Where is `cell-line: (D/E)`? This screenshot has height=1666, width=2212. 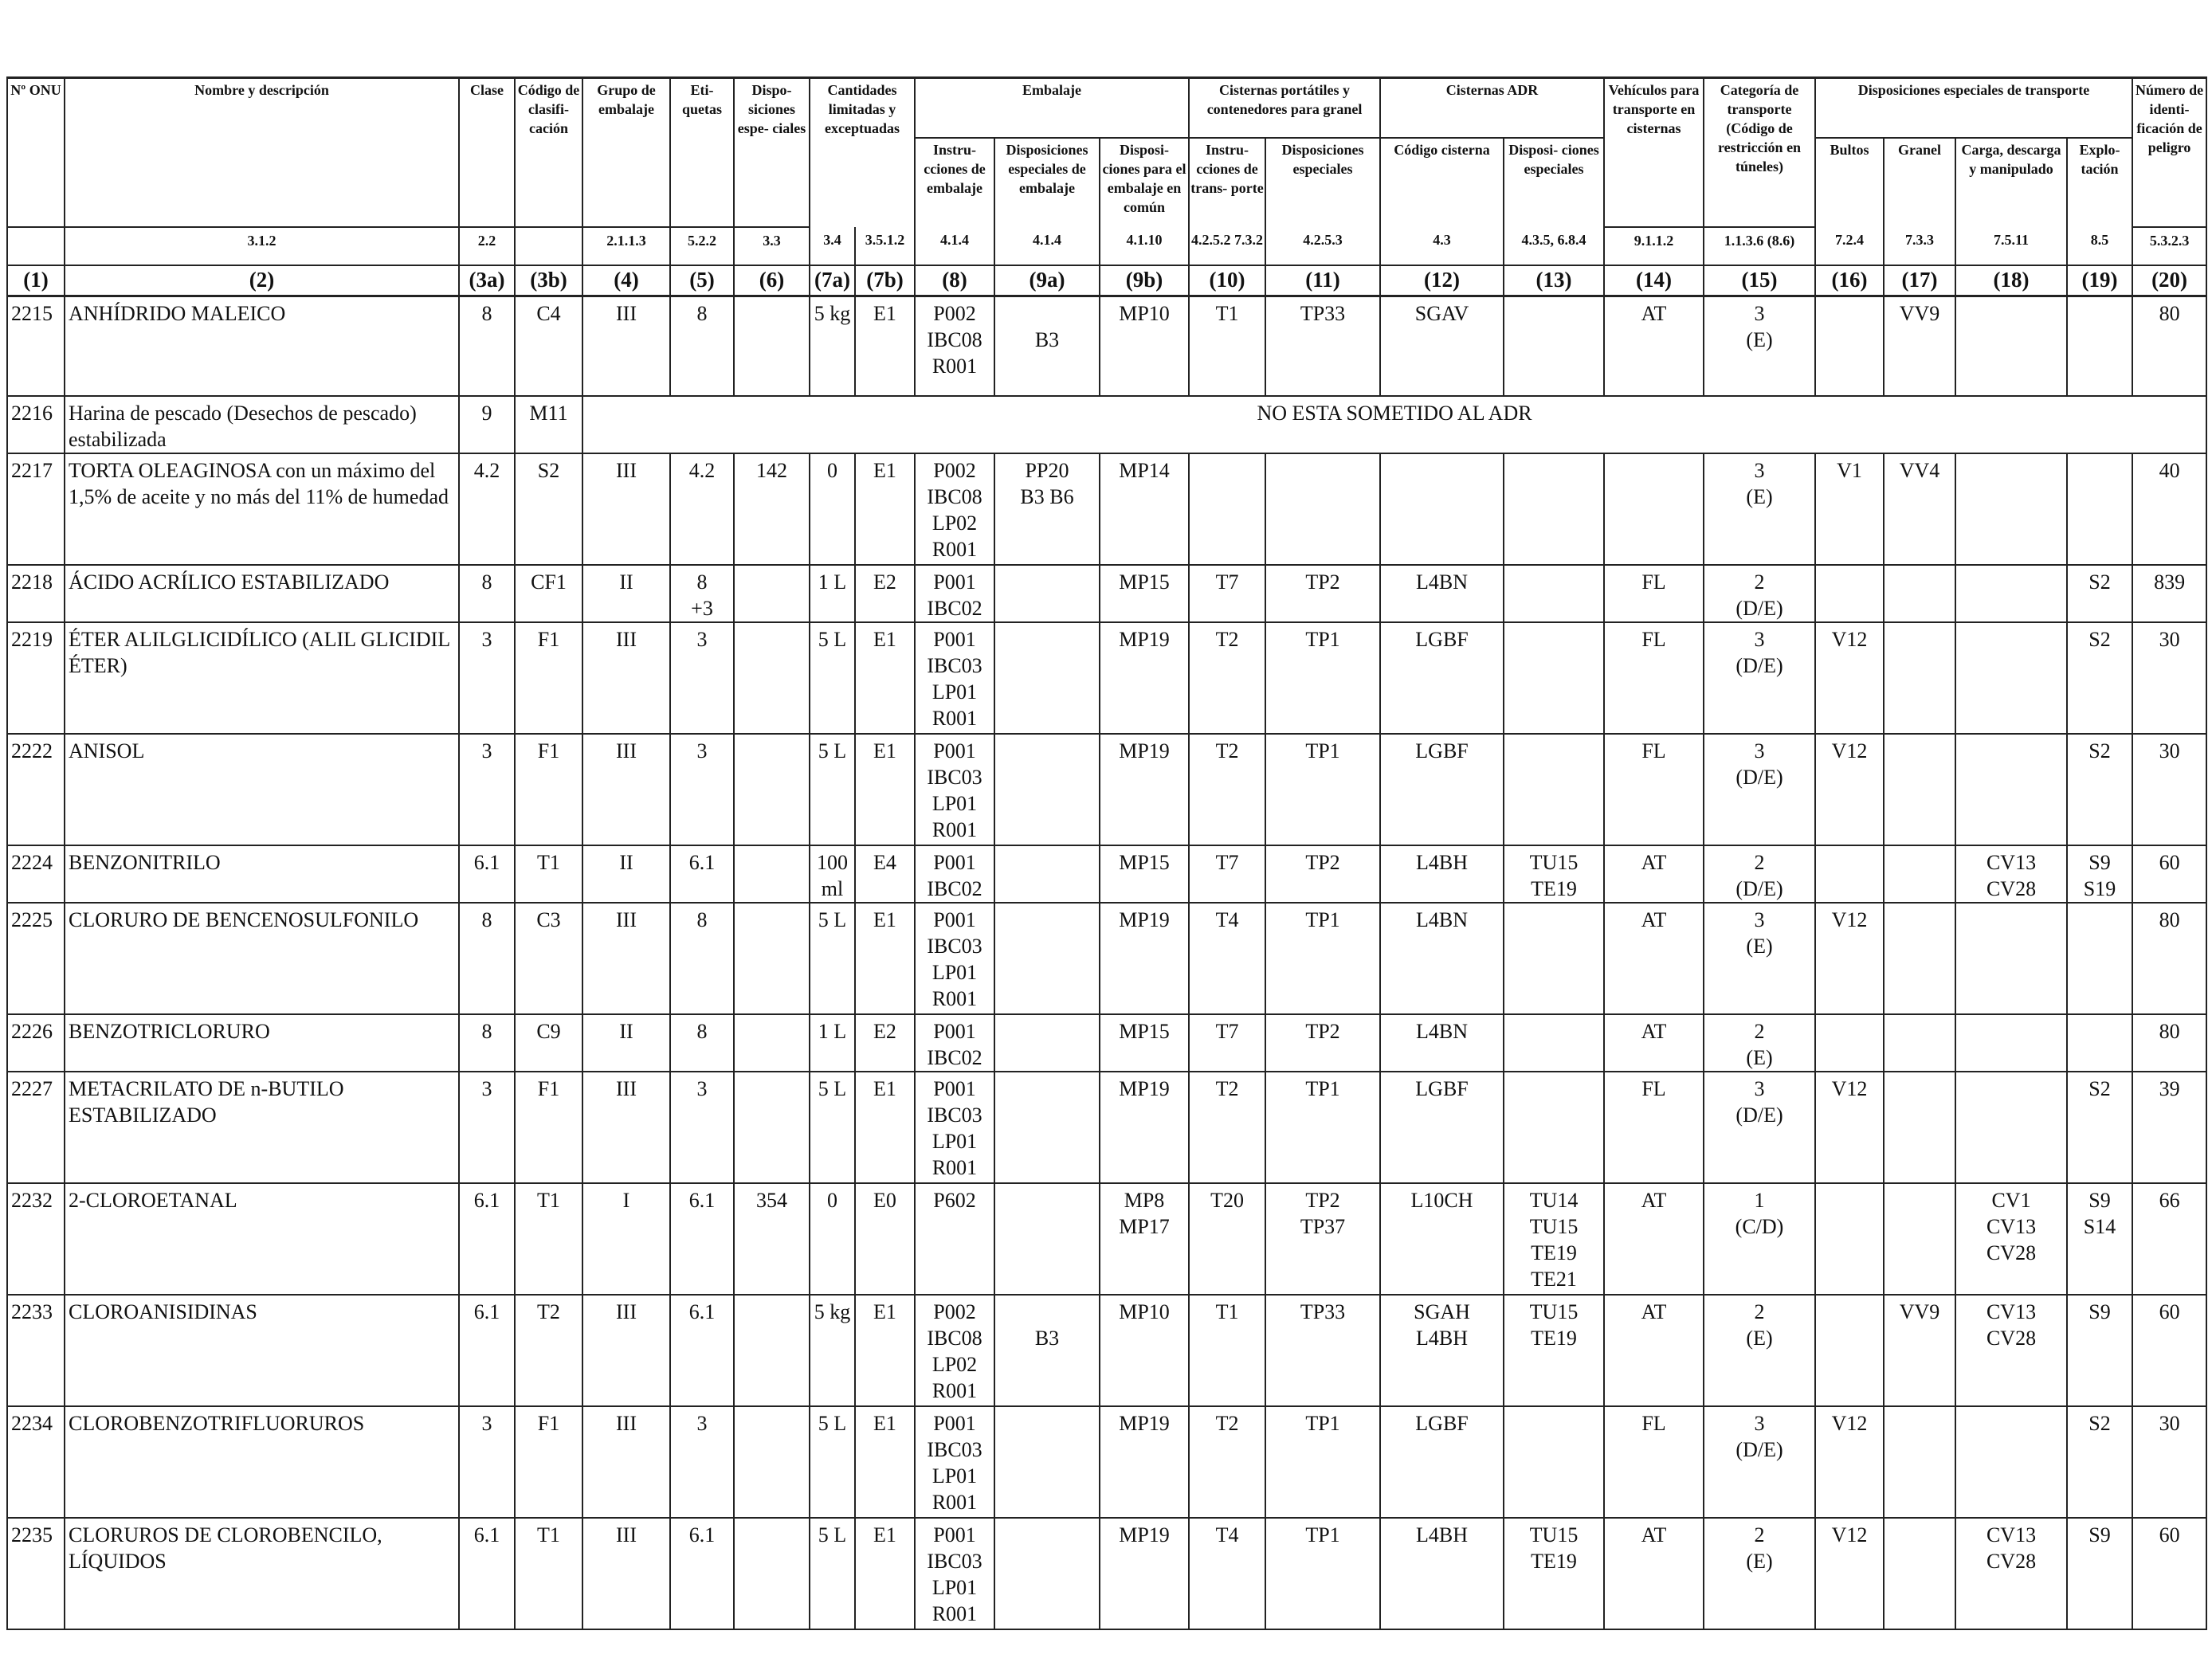 cell-line: (D/E) is located at coordinates (1759, 1115).